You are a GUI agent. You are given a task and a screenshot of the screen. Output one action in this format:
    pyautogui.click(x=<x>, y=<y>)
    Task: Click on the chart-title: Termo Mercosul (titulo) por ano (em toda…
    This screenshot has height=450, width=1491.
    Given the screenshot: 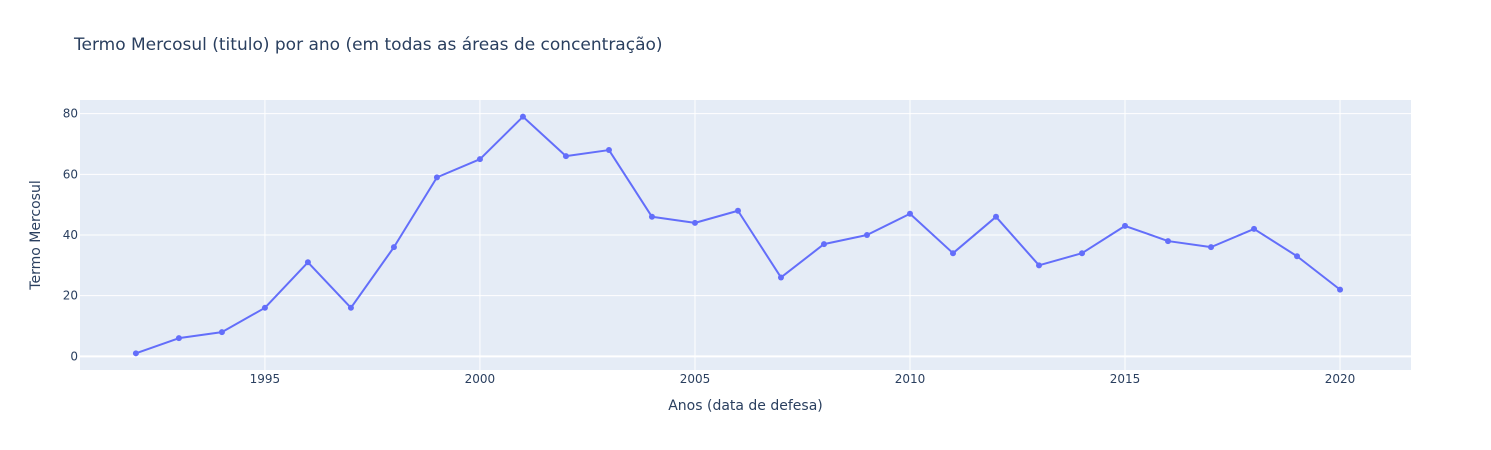 What is the action you would take?
    pyautogui.click(x=368, y=45)
    